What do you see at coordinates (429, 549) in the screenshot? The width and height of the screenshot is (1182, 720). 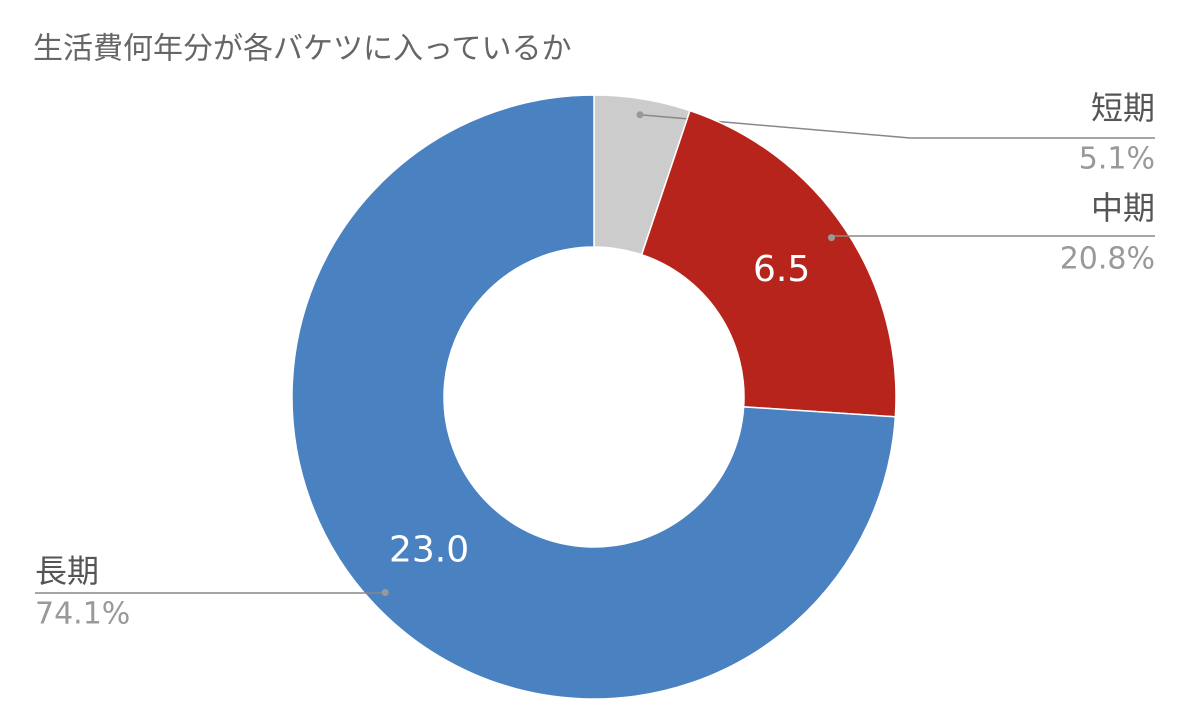 I see `data-label: 23.0` at bounding box center [429, 549].